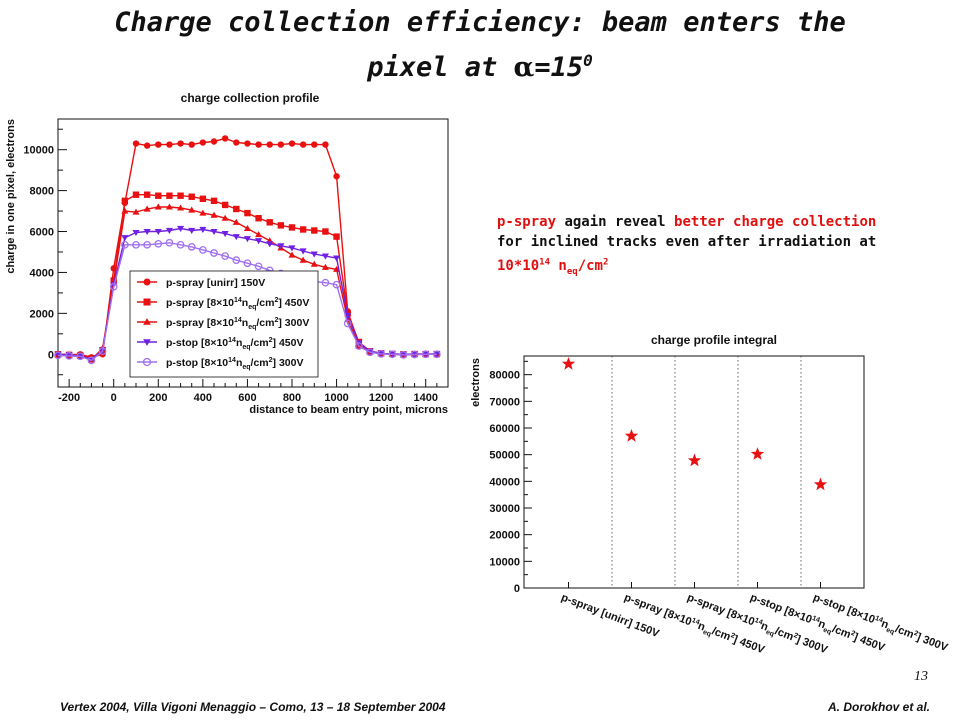 Image resolution: width=960 pixels, height=720 pixels. What do you see at coordinates (518, 265) in the screenshot?
I see `note-fluence-base: 10*10` at bounding box center [518, 265].